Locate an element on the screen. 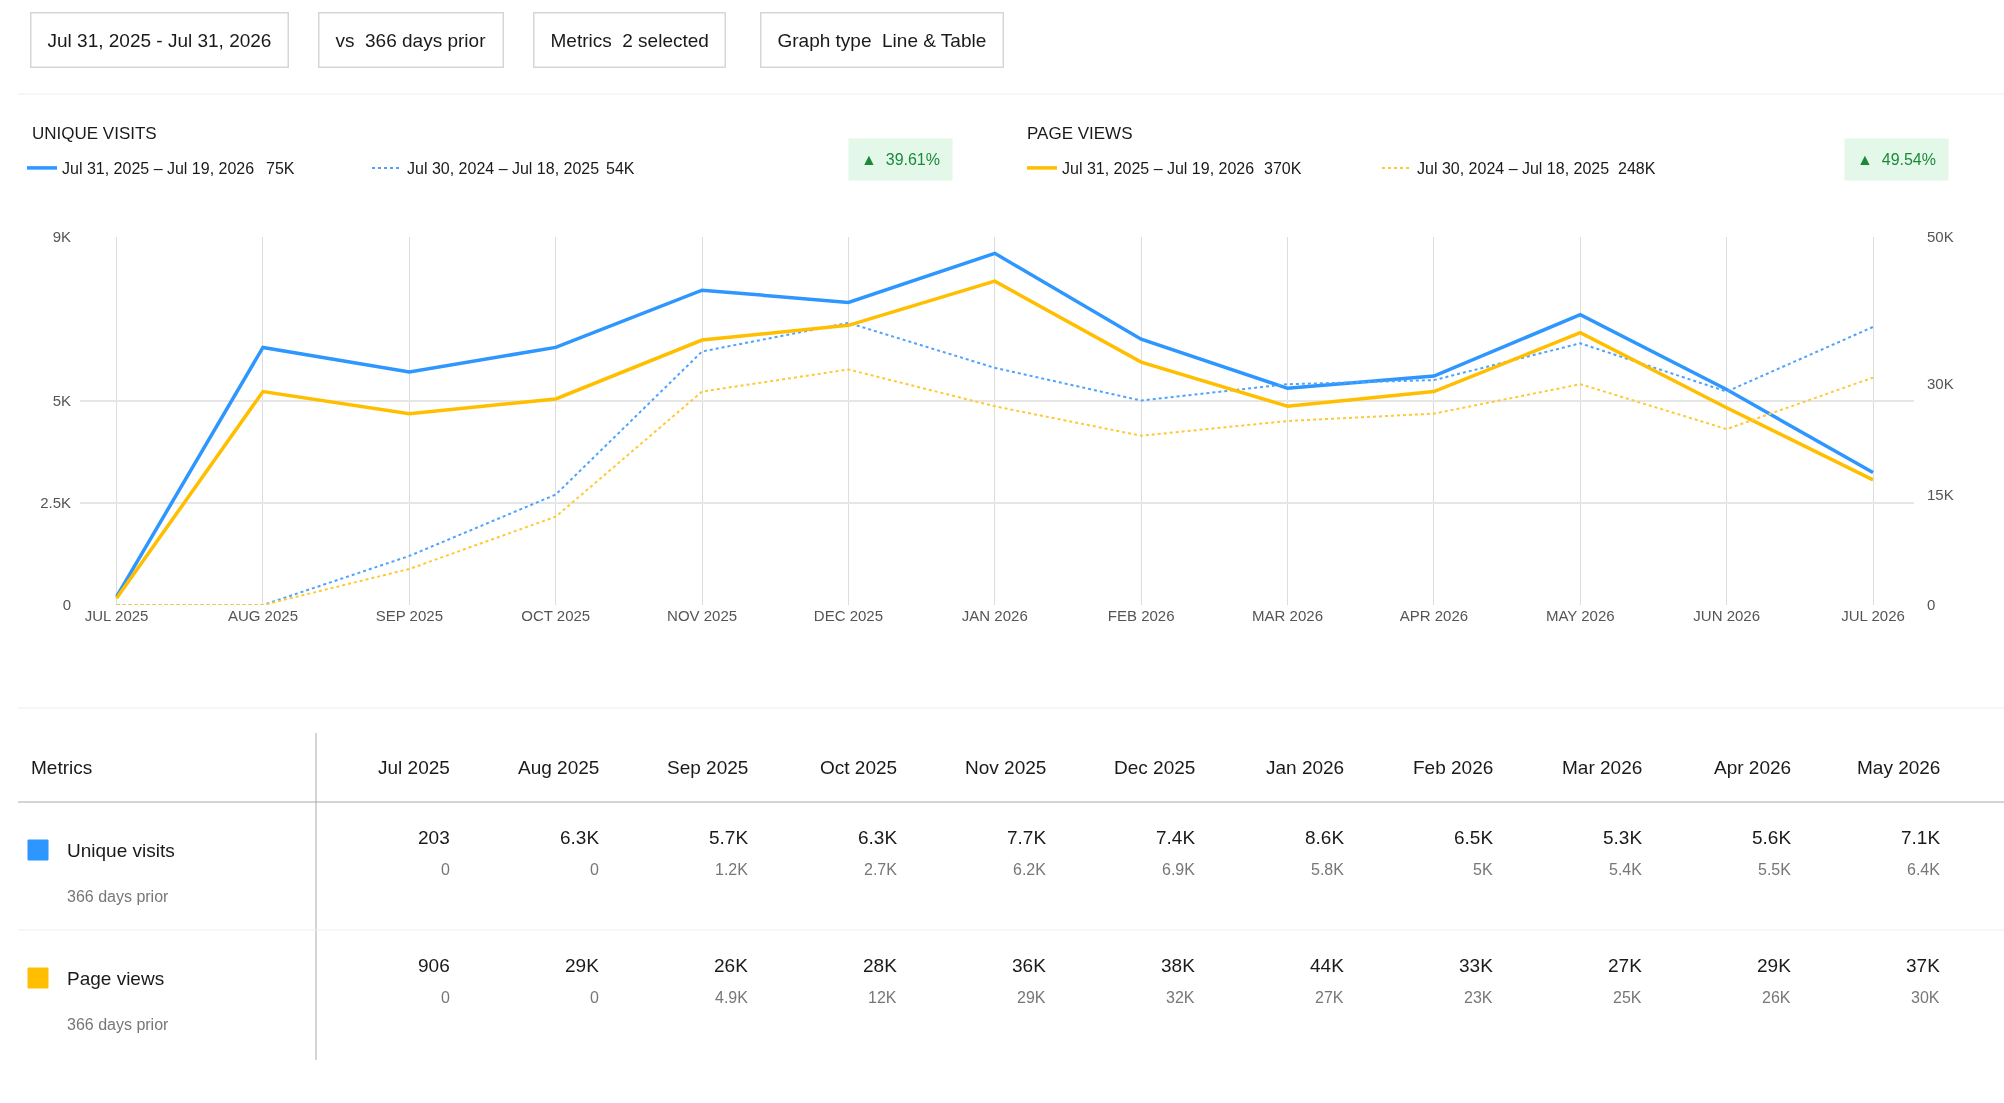 The height and width of the screenshot is (1103, 2004). text: Graph type Line & Table is located at coordinates (882, 40).